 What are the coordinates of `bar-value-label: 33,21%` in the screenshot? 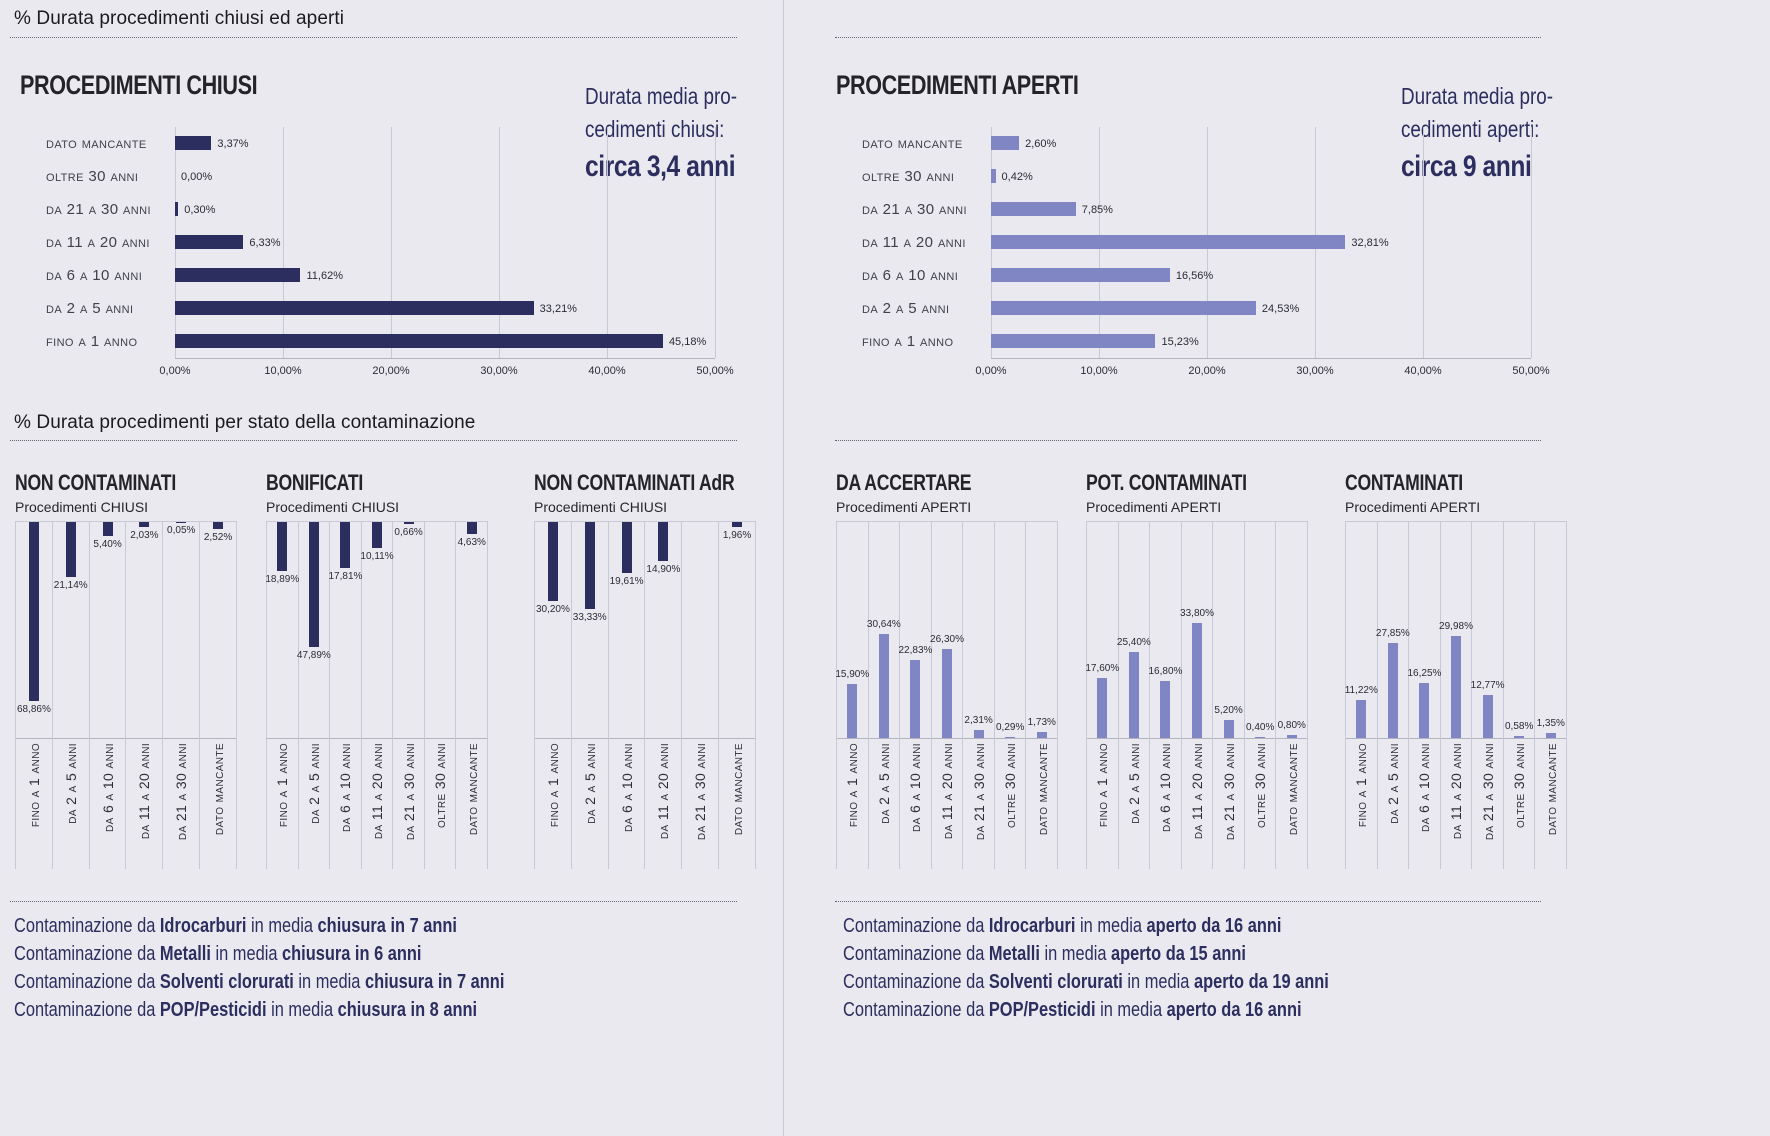 It's located at (558, 309).